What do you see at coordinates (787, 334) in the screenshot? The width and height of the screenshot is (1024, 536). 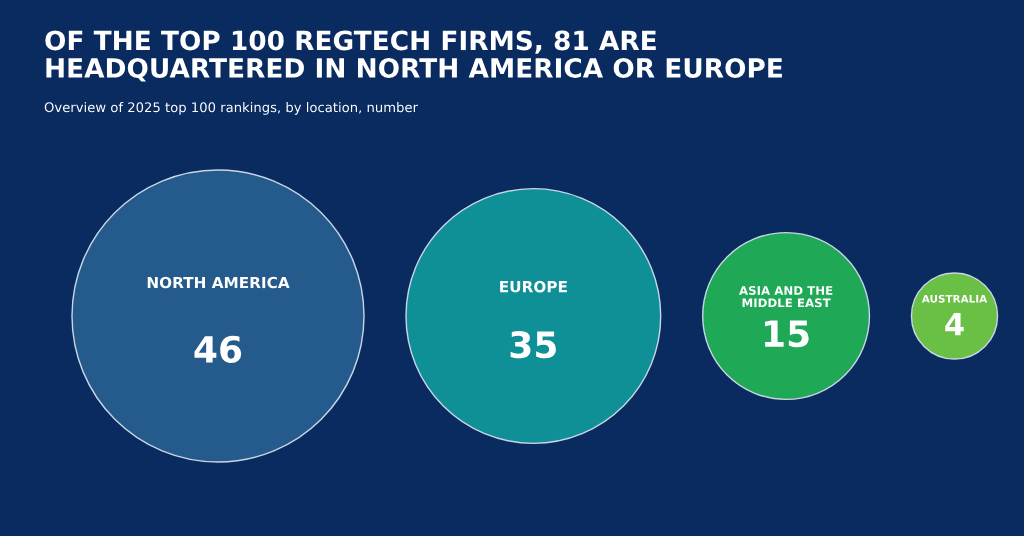 I see `data-label: 15` at bounding box center [787, 334].